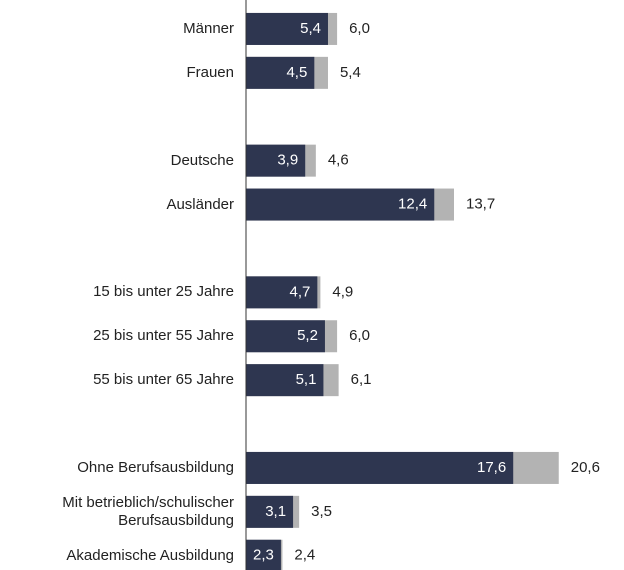 This screenshot has width=624, height=570. Describe the element at coordinates (585, 467) in the screenshot. I see `value-label: 20,6` at that location.